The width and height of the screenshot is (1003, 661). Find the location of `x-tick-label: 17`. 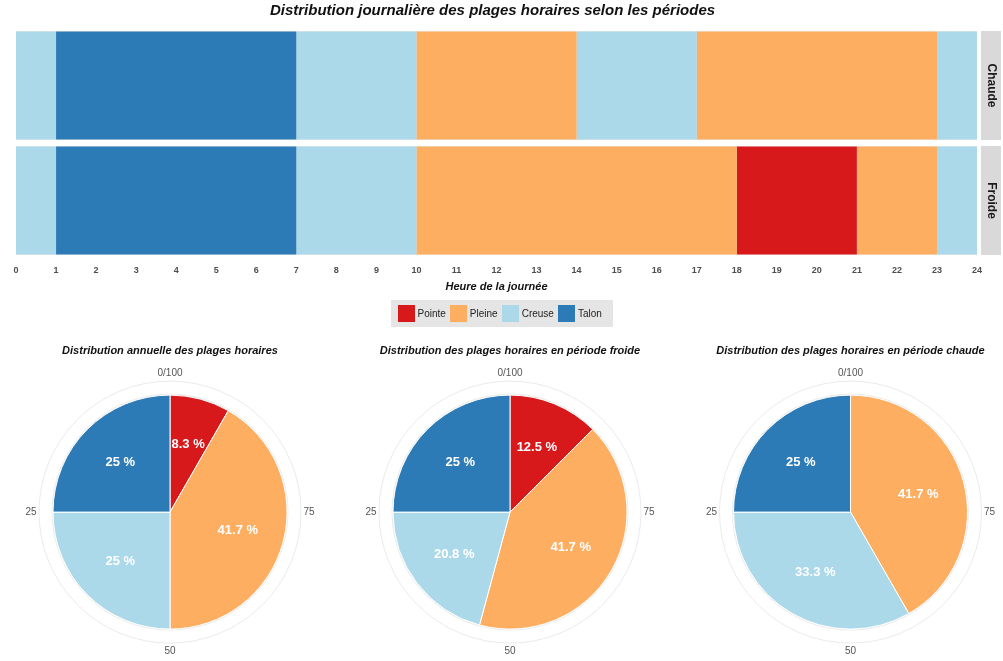

x-tick-label: 17 is located at coordinates (696, 269).